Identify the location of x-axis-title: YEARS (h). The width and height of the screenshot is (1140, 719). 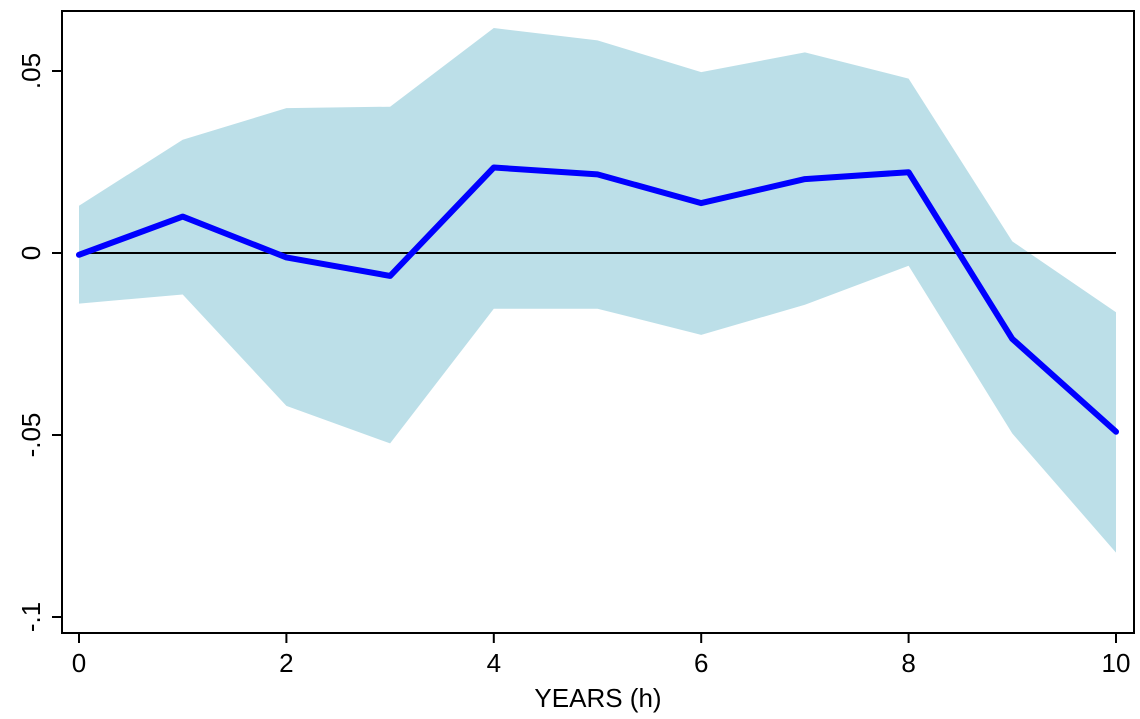
(597, 698).